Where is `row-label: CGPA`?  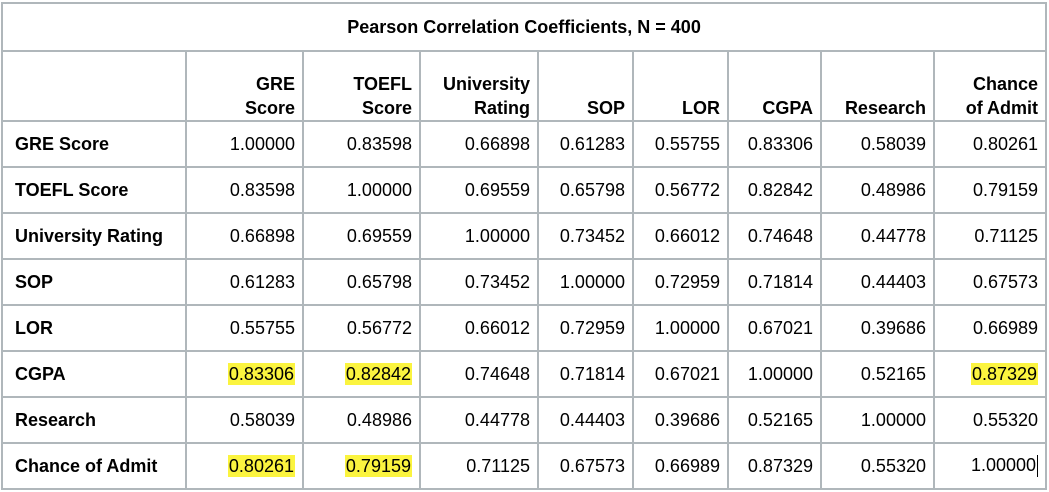 row-label: CGPA is located at coordinates (94, 374).